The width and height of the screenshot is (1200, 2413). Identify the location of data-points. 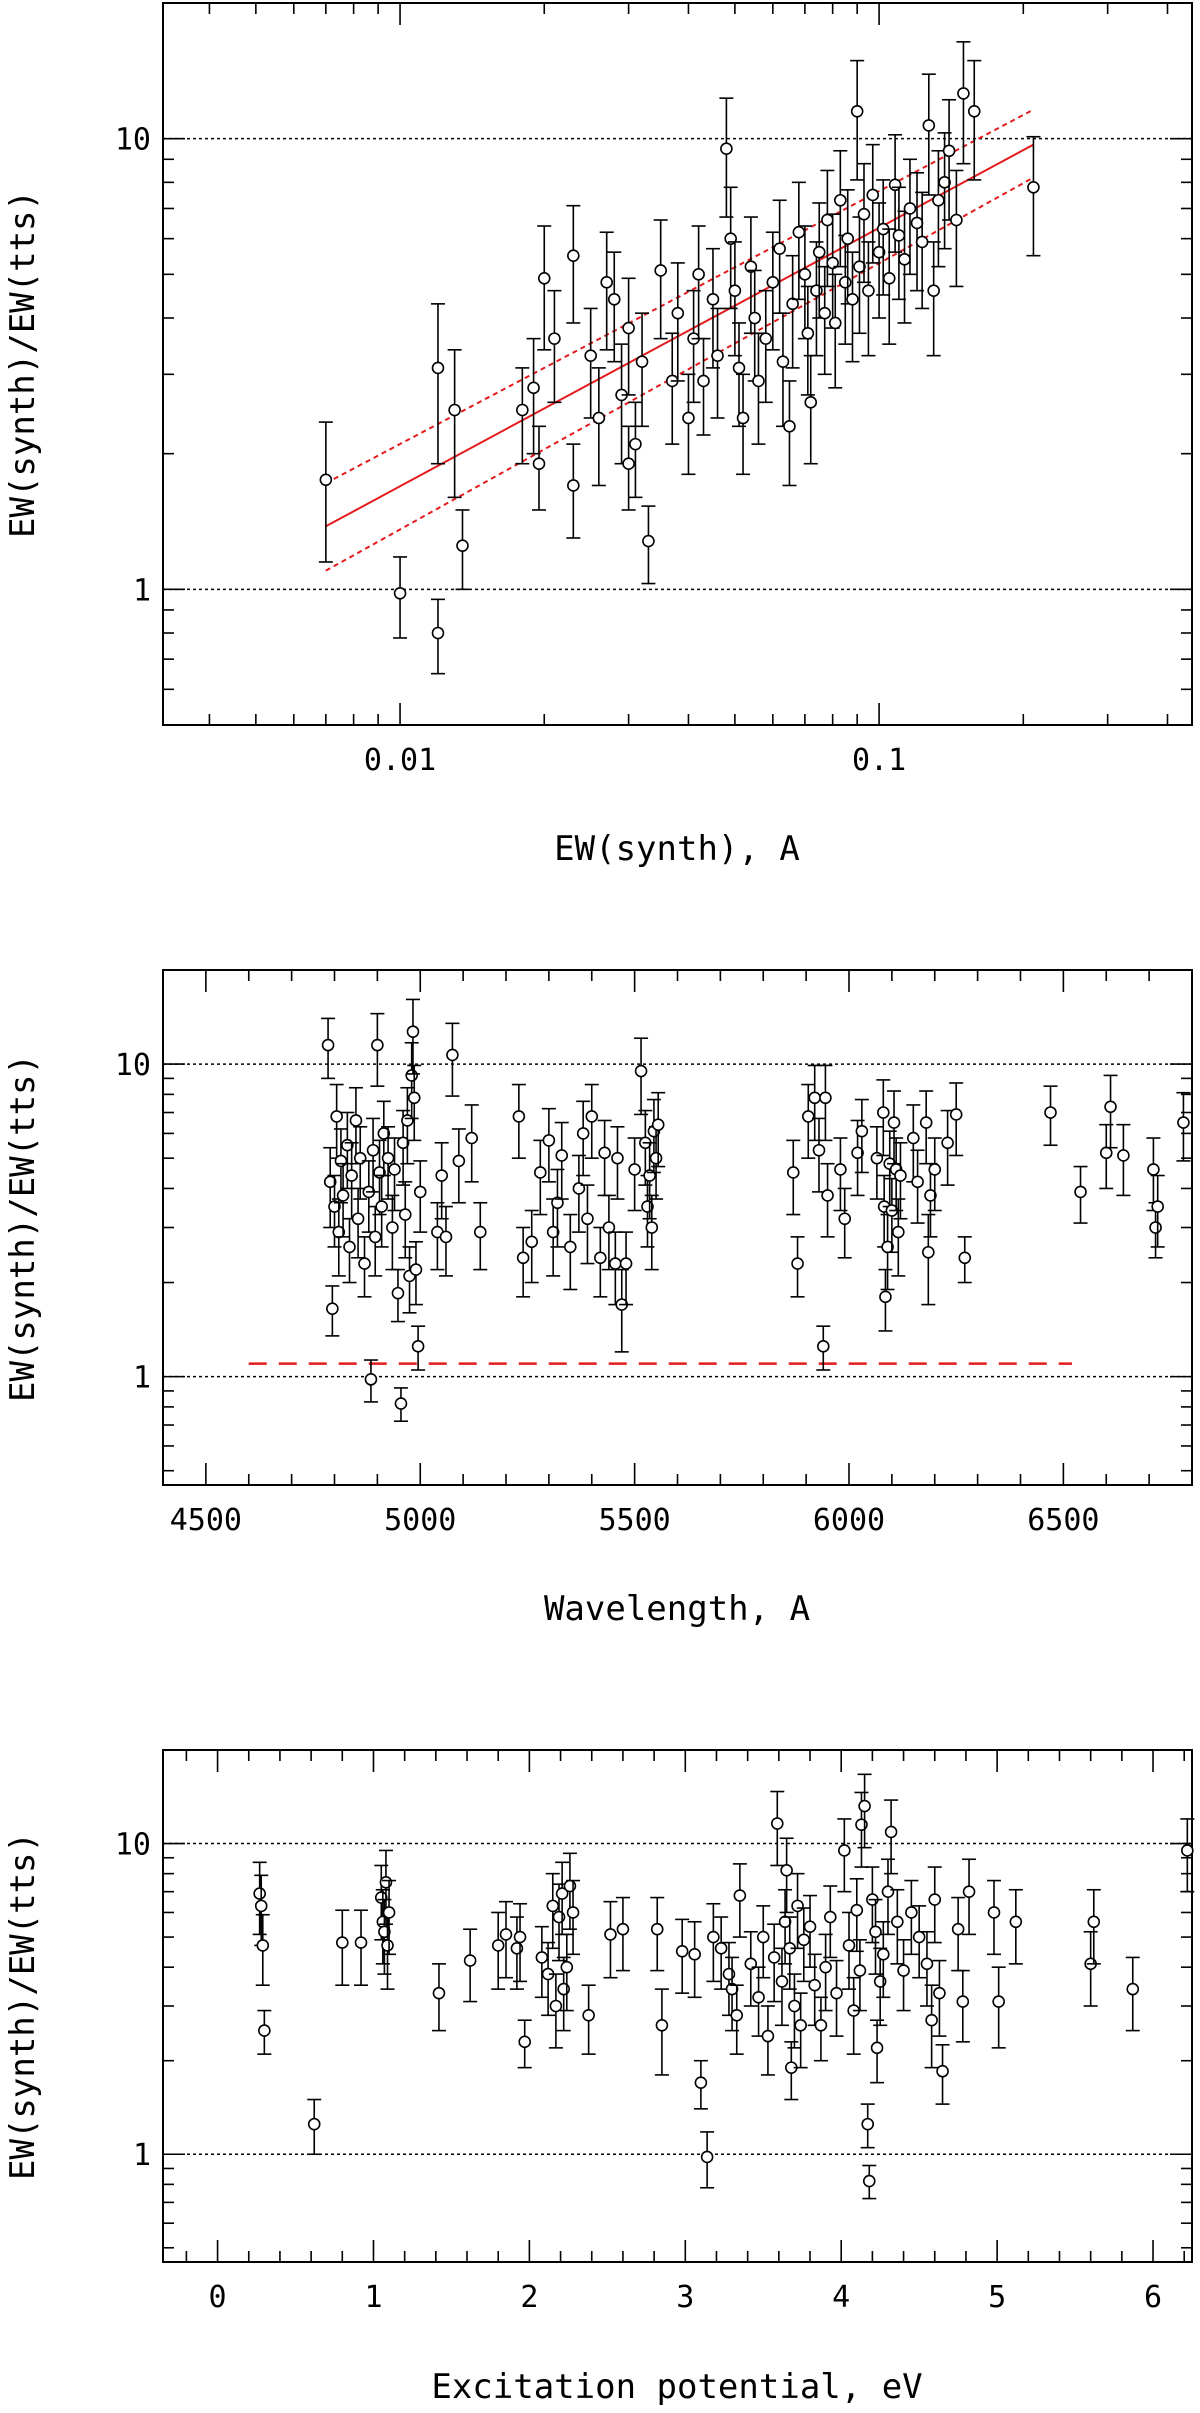
(723, 1986).